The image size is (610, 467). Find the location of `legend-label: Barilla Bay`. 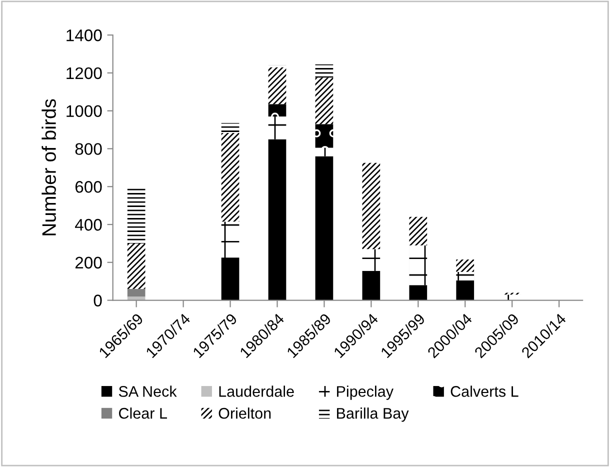

legend-label: Barilla Bay is located at coordinates (373, 415).